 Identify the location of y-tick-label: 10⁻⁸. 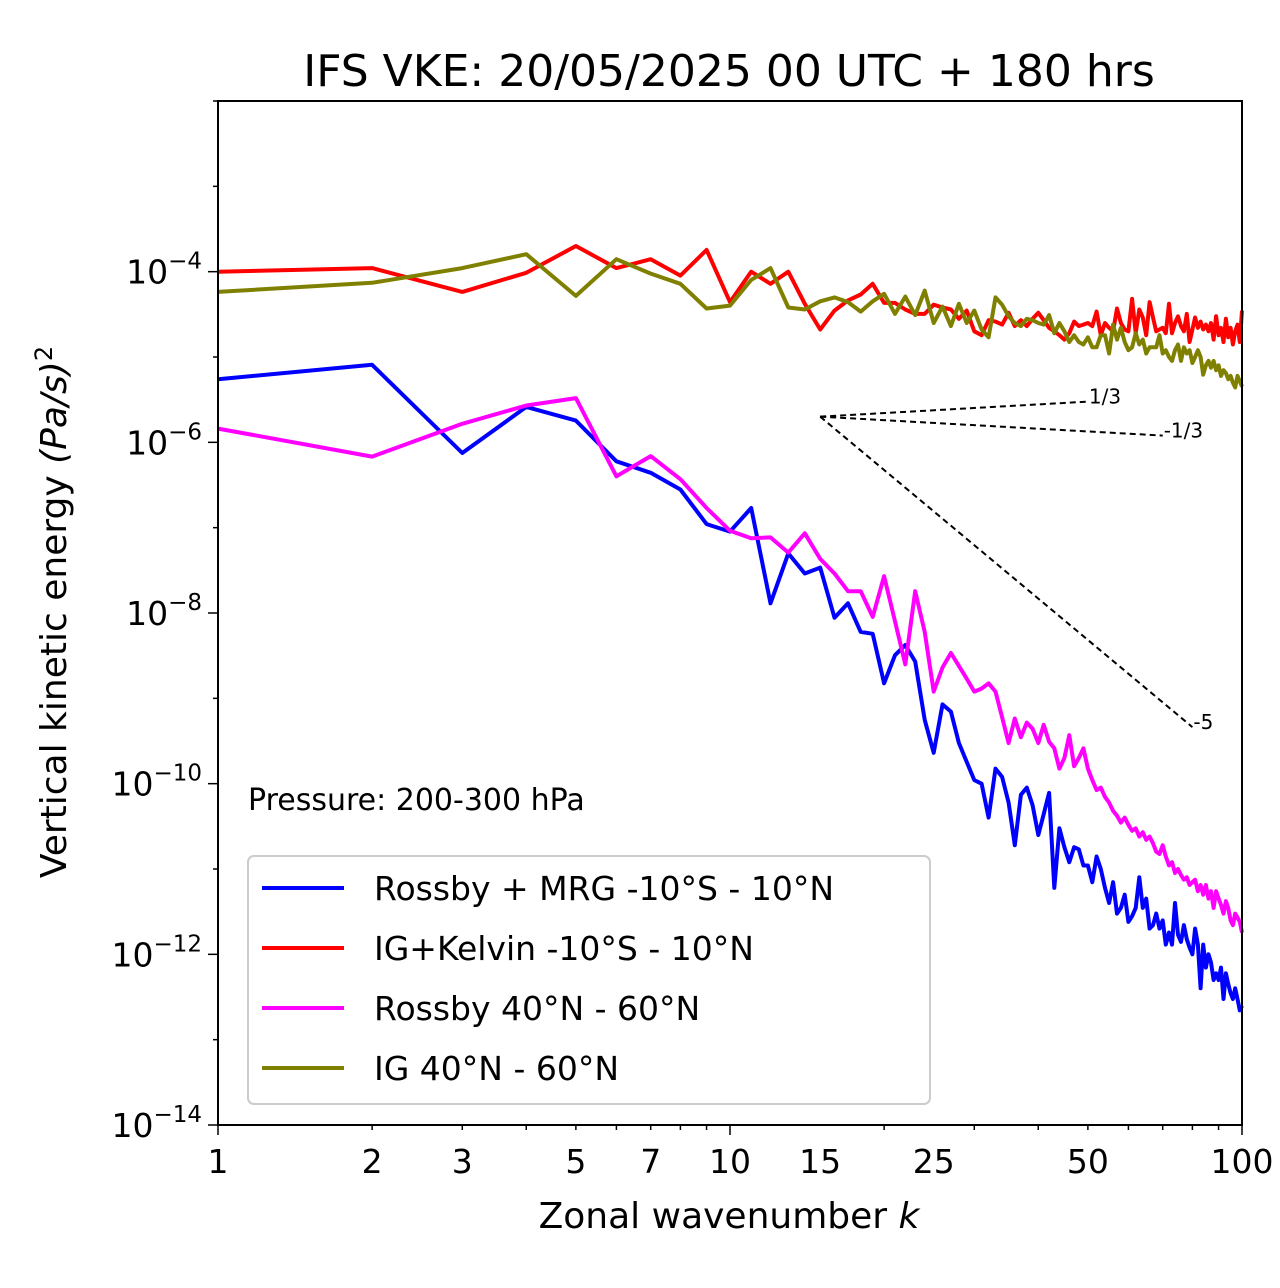
(164, 611).